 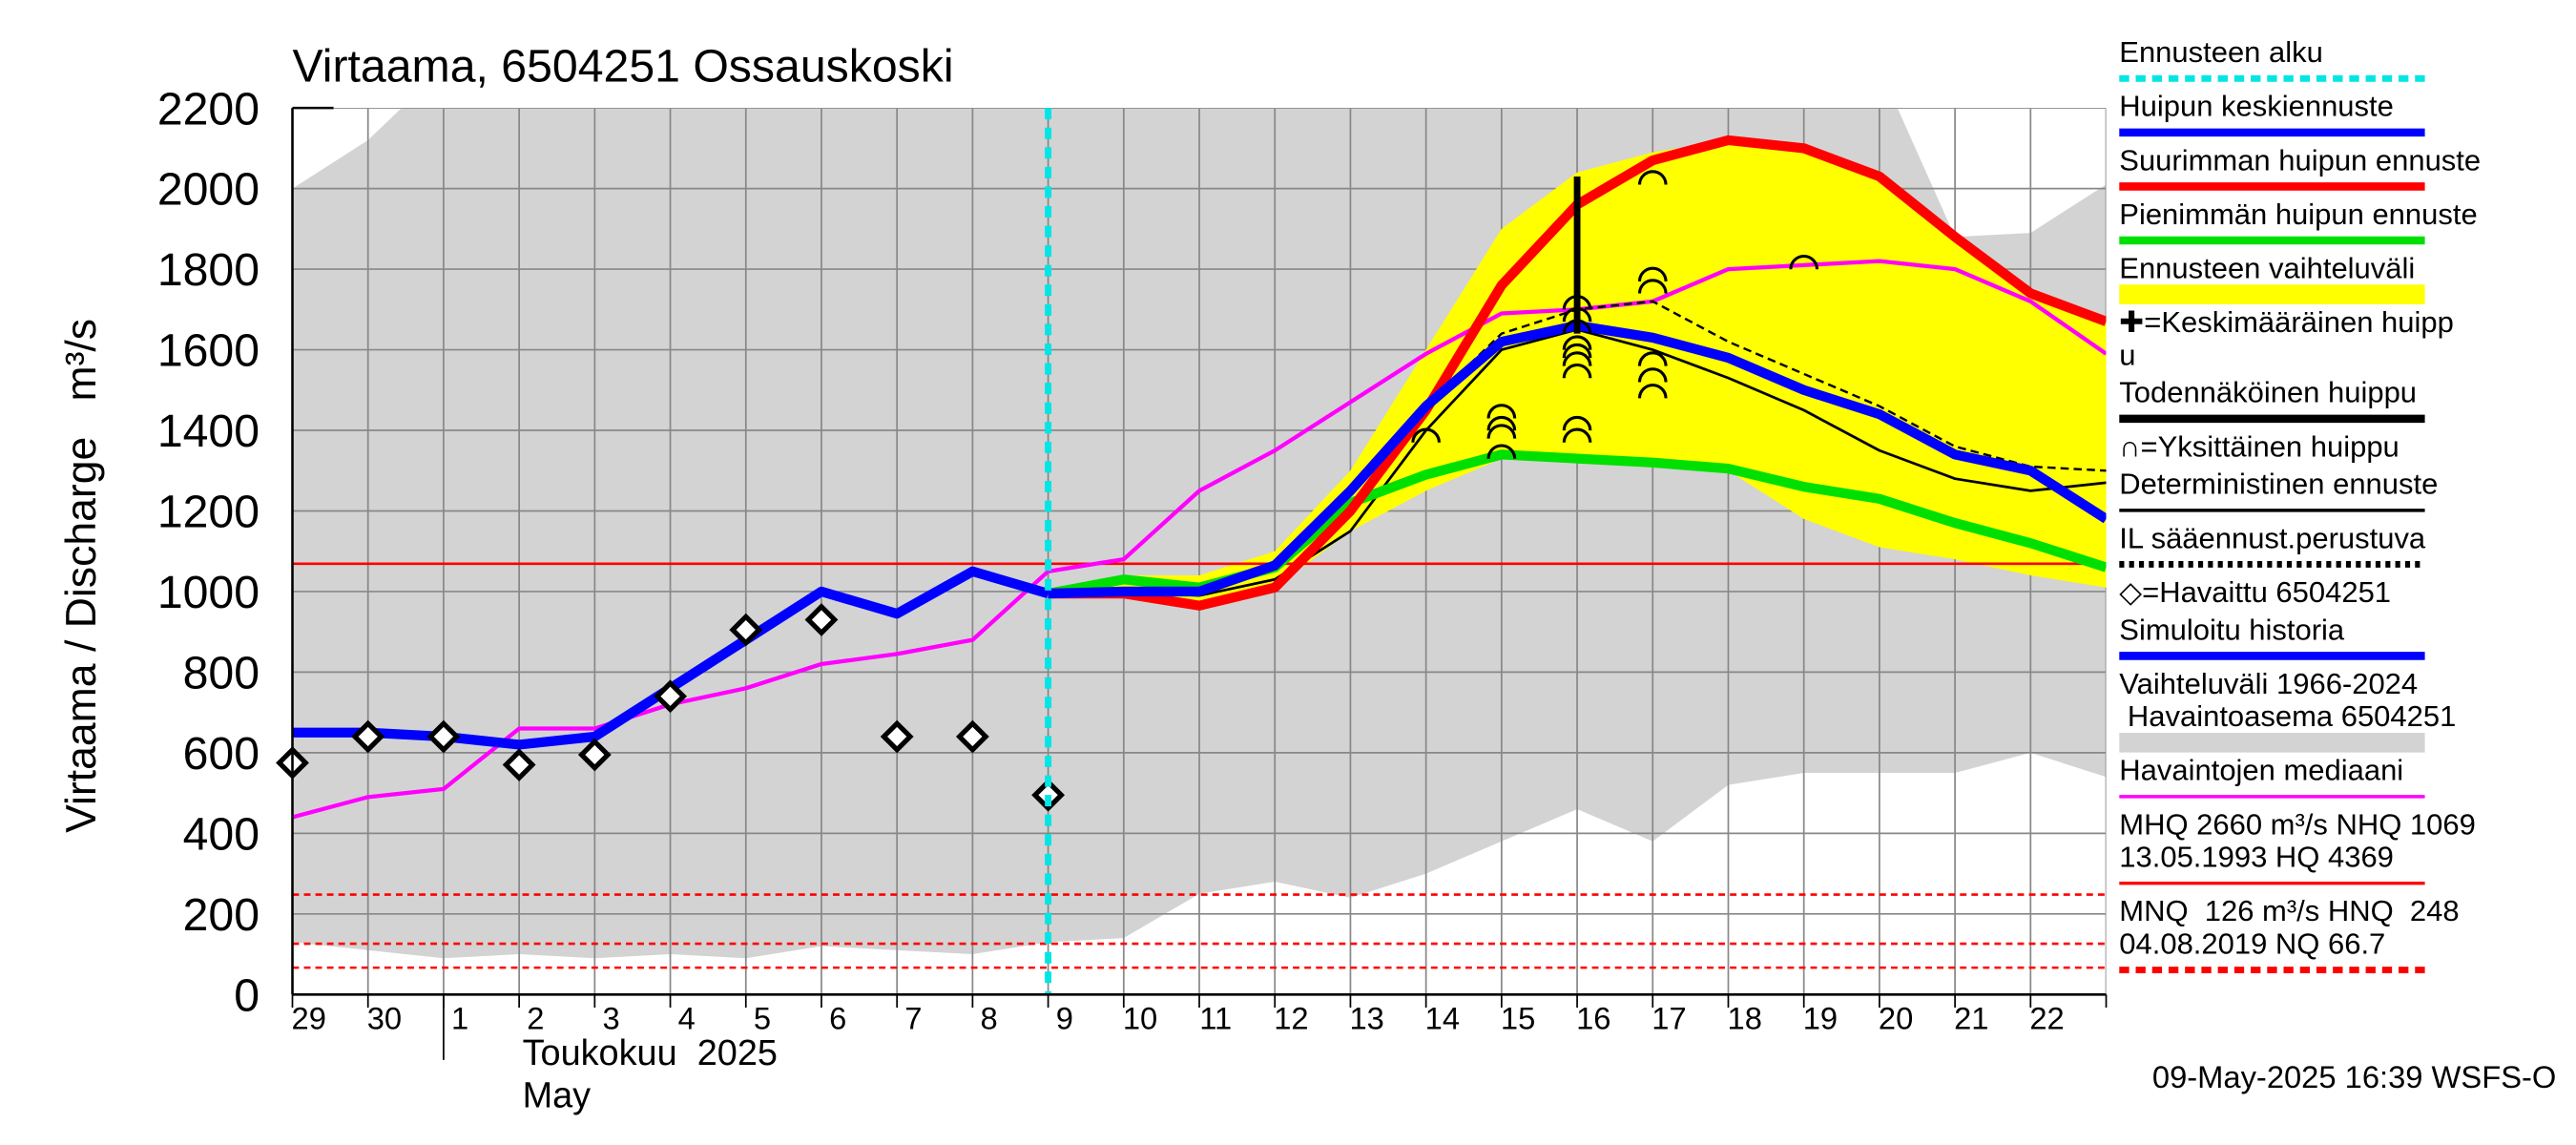 I want to click on x-tick-label: 13, so click(x=1366, y=1018).